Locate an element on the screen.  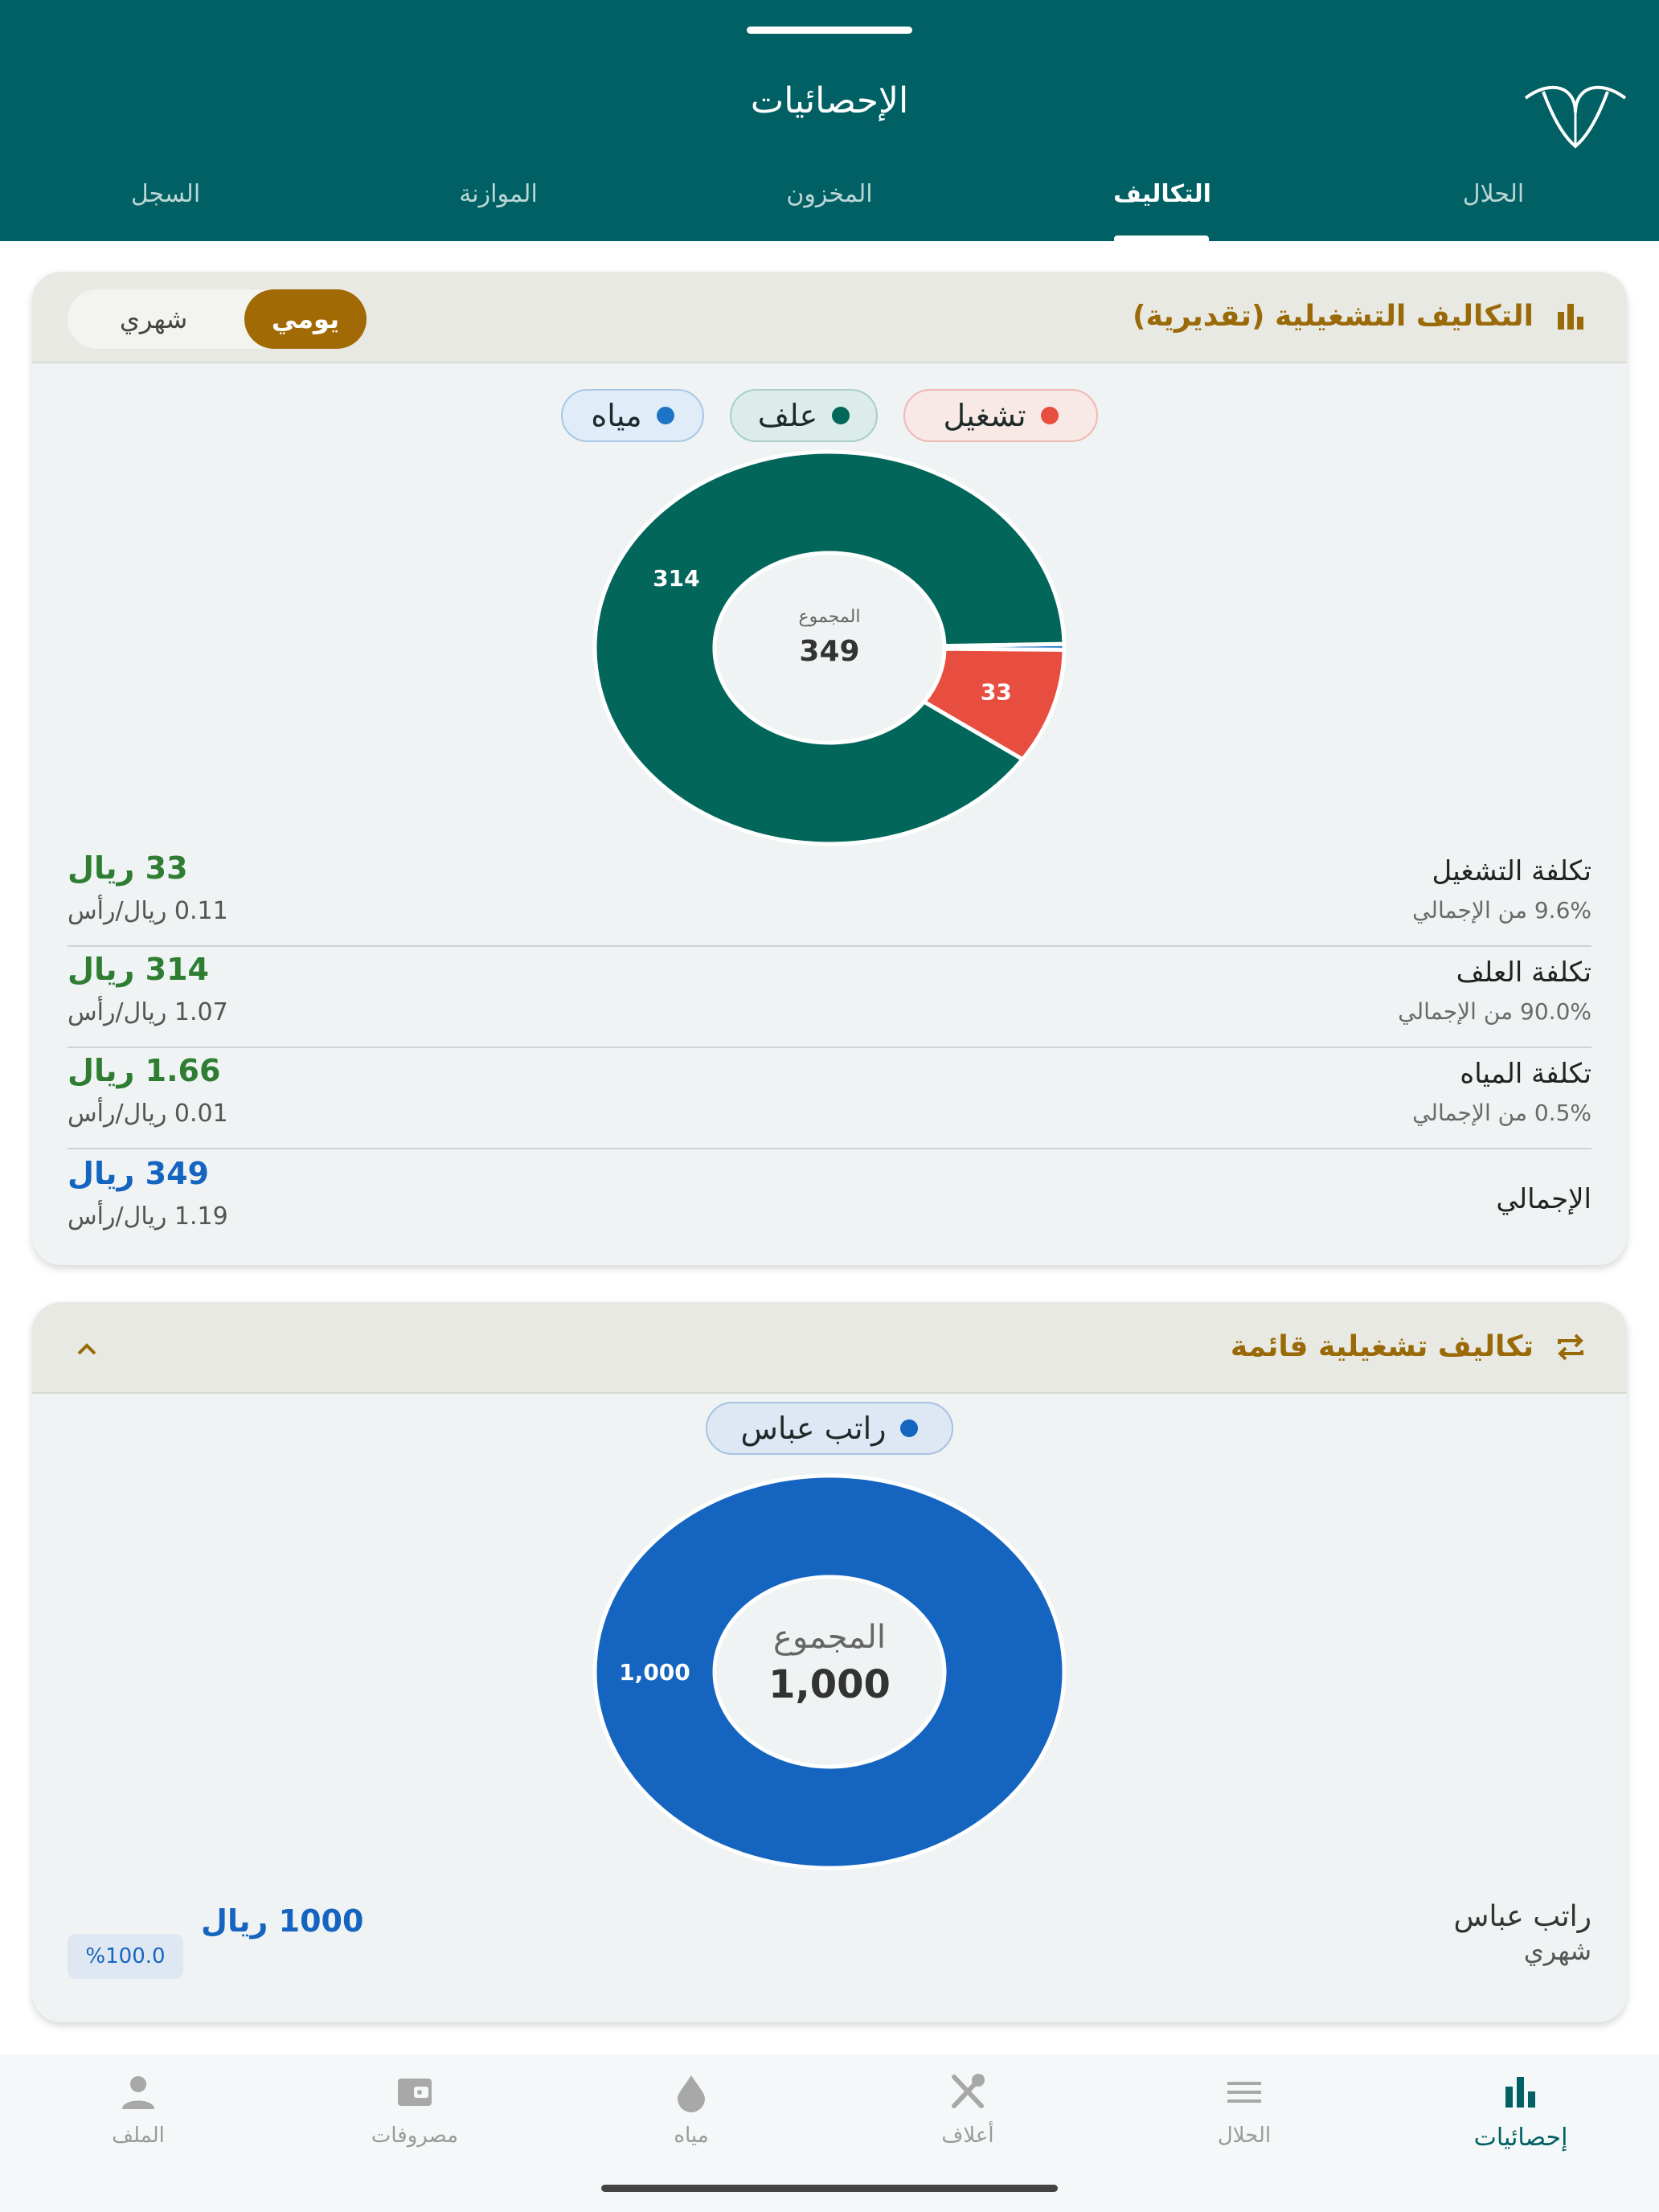
row-amount: 33 ريال is located at coordinates (128, 868).